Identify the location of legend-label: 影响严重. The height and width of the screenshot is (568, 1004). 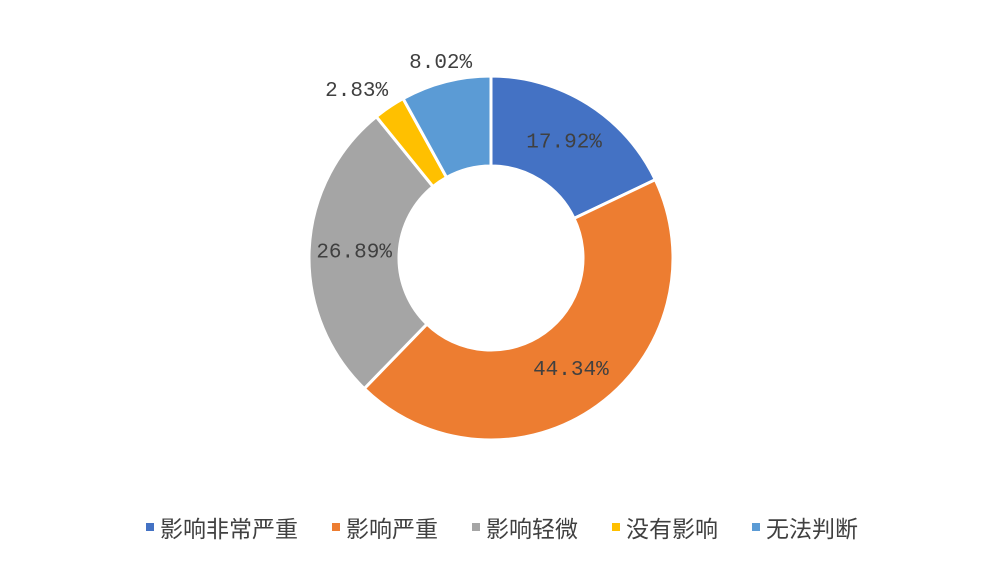
(392, 530).